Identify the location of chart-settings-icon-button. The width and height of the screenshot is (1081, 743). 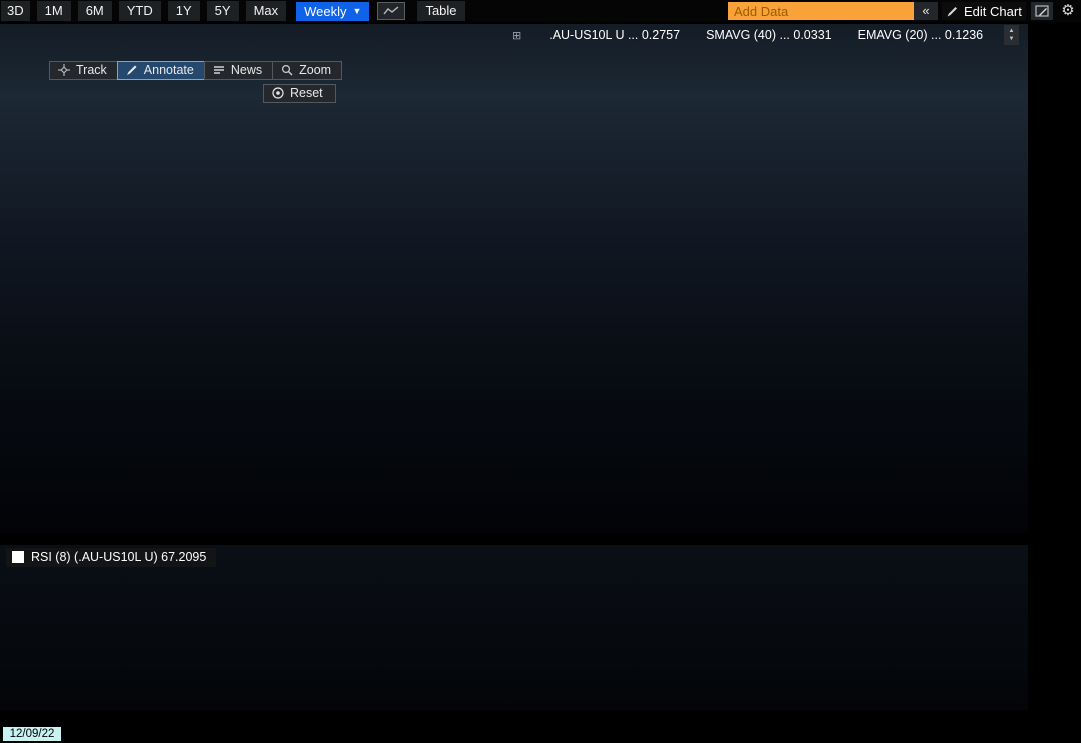
(1042, 11).